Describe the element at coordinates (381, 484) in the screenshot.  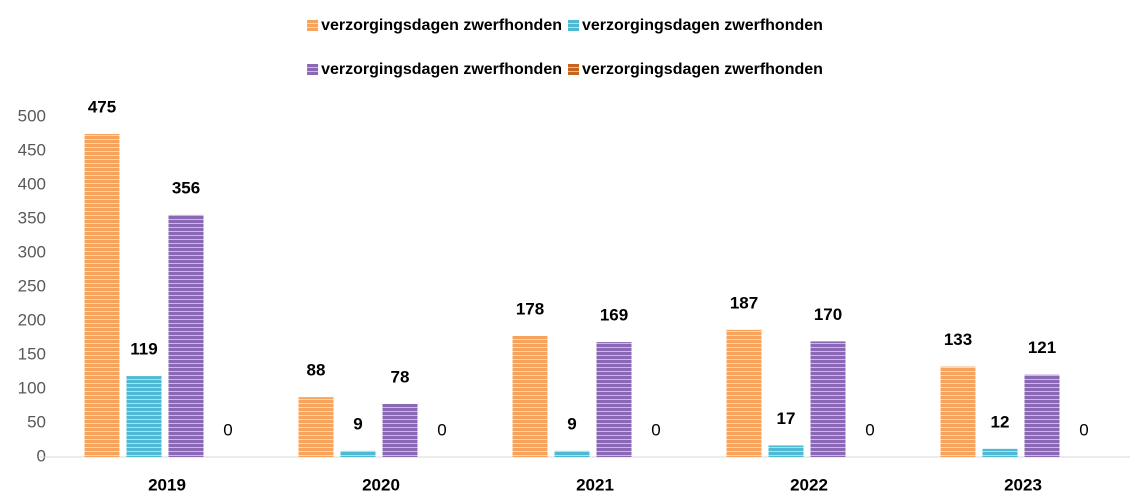
I see `x-tick-label: 2020` at that location.